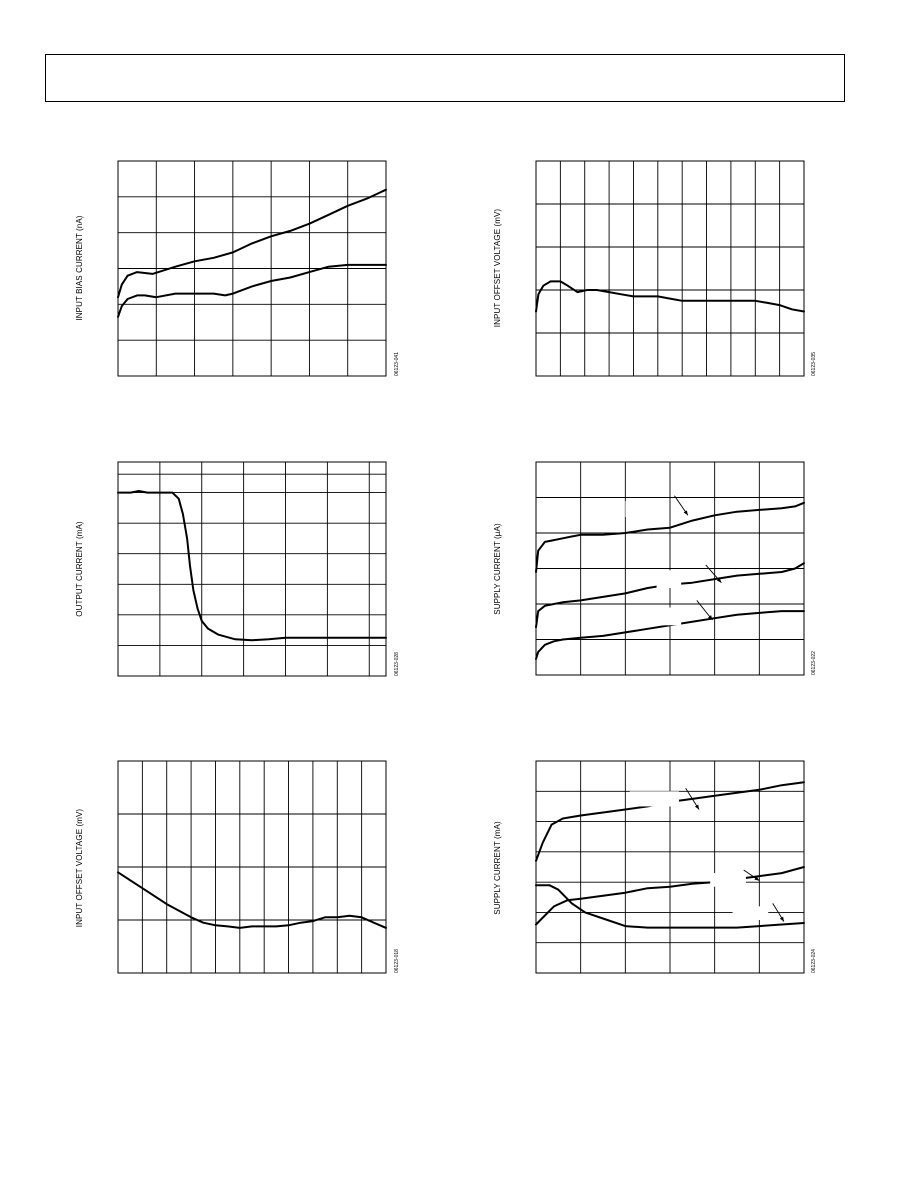 The image size is (918, 1188). I want to click on chart-output-current: OUTPUT CURRENT (mA) 06123-028, so click(237, 569).